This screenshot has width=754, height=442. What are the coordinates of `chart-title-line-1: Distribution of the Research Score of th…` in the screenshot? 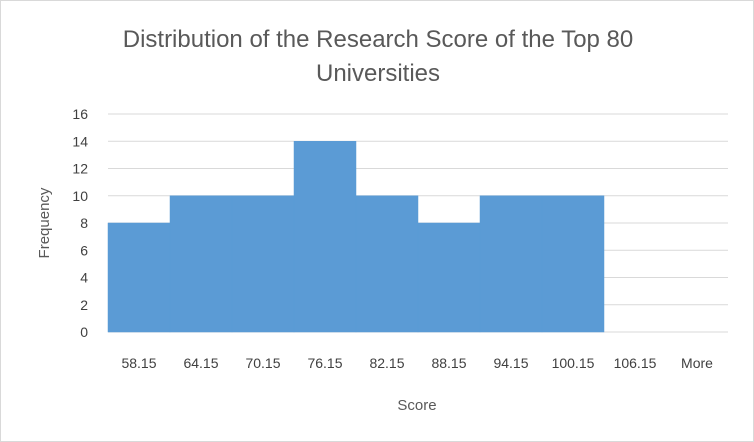 It's located at (378, 39).